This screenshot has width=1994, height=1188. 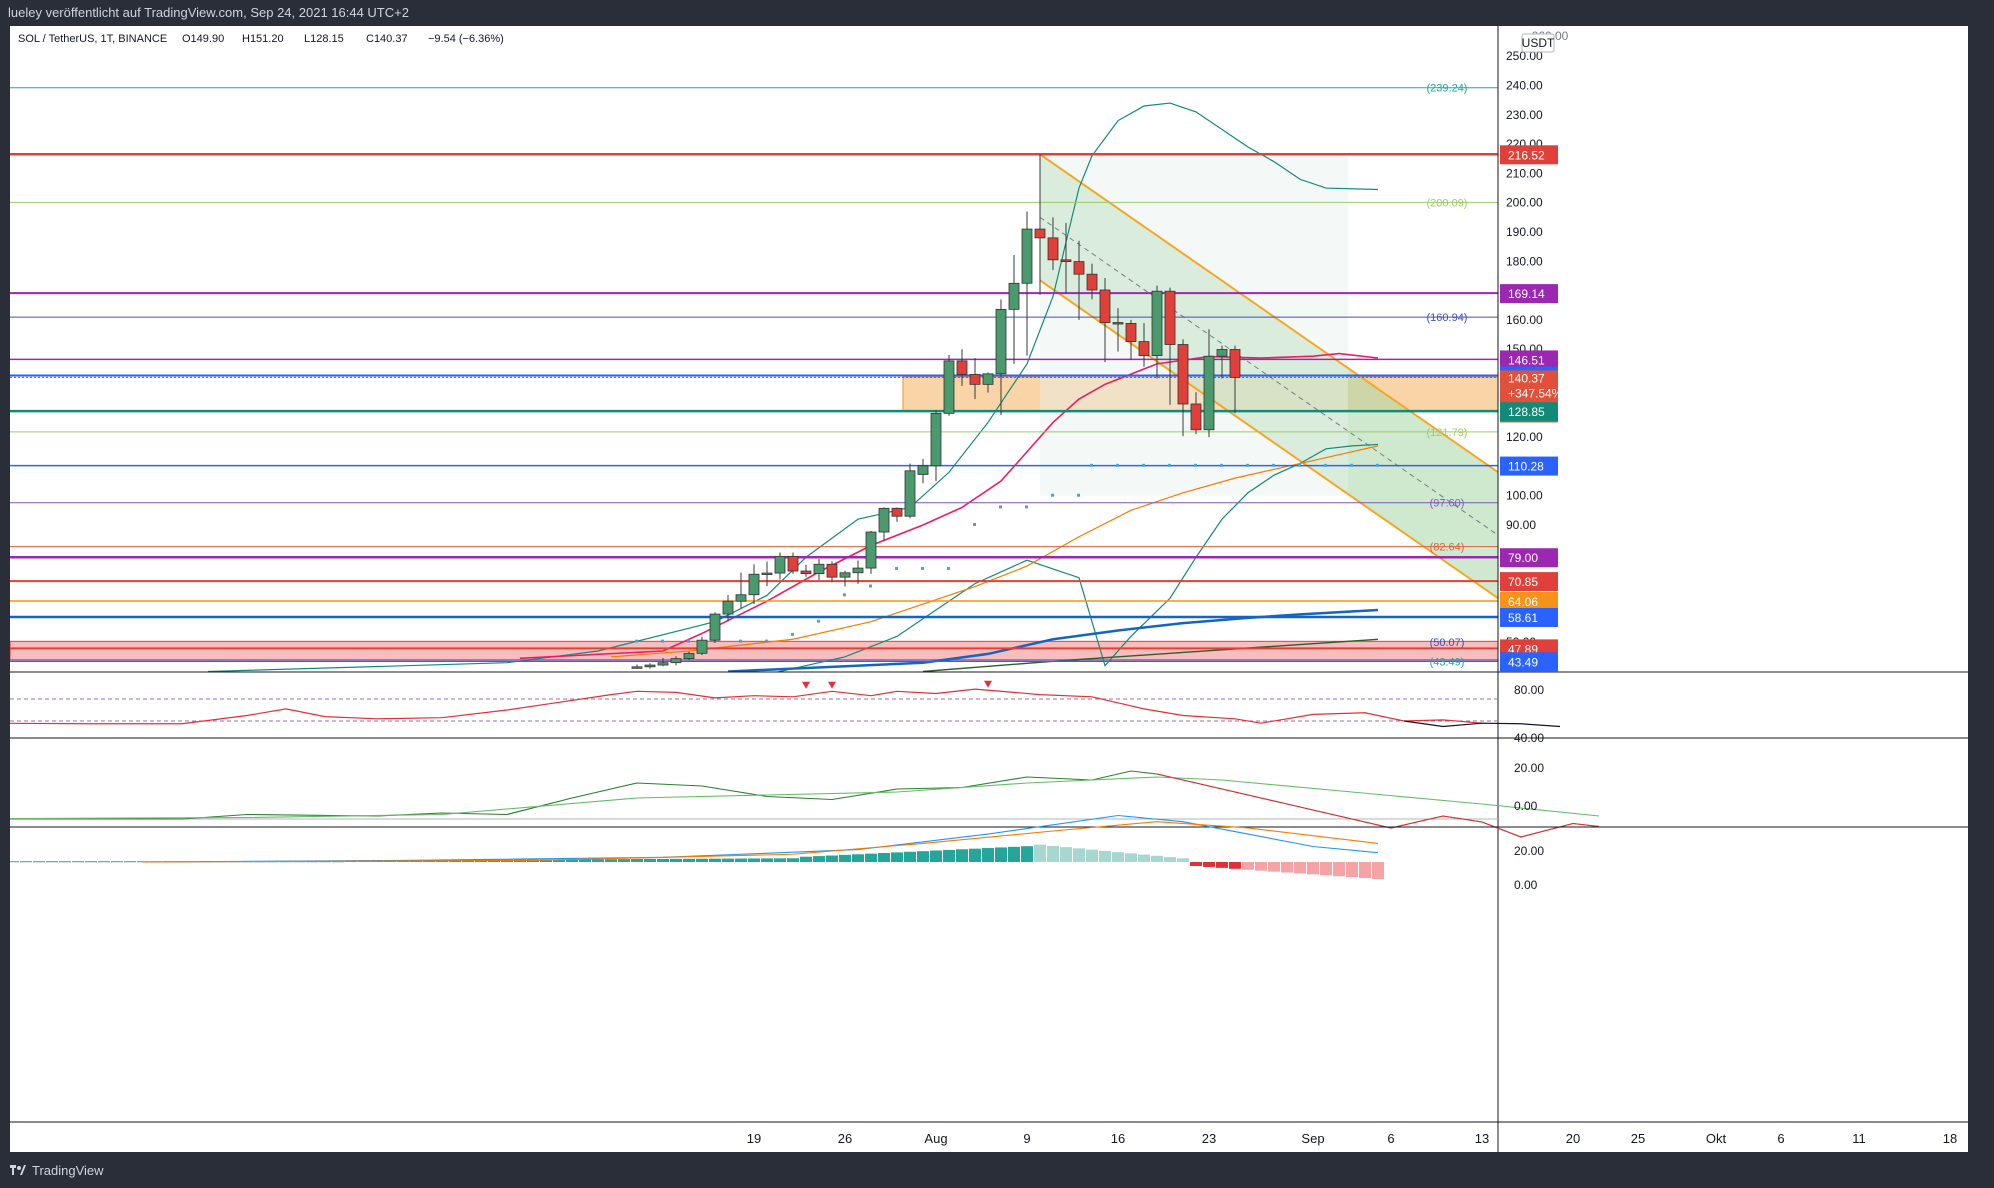 I want to click on fib-label: (239.24), so click(x=1447, y=89).